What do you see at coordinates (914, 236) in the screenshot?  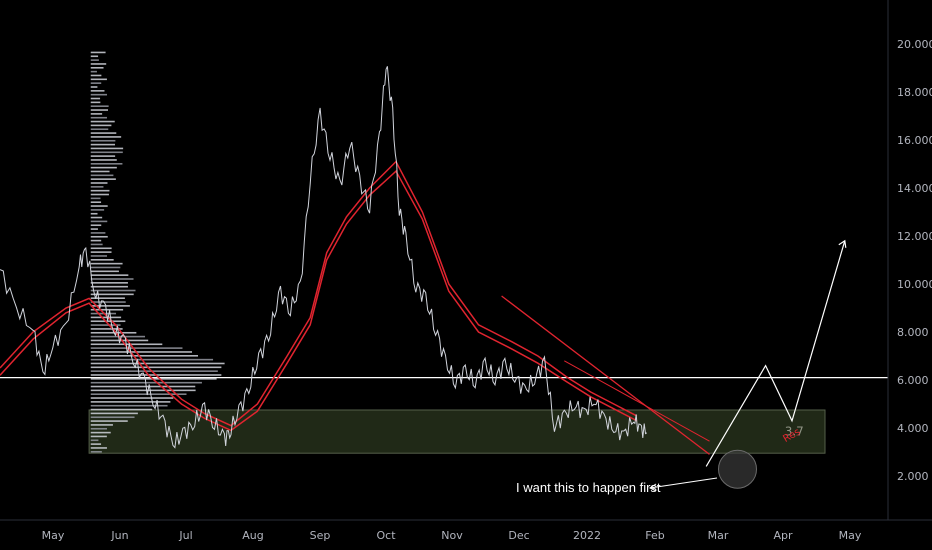 I see `y-tick-label: 12.000` at bounding box center [914, 236].